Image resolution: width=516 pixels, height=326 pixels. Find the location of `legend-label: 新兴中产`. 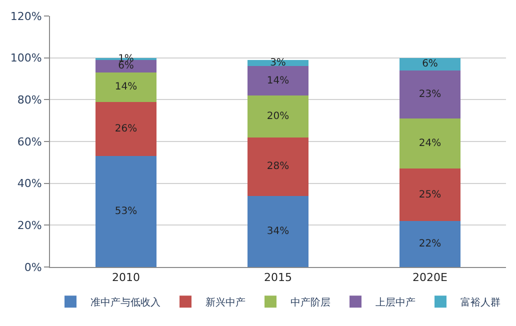

legend-label: 新兴中产 is located at coordinates (226, 302).